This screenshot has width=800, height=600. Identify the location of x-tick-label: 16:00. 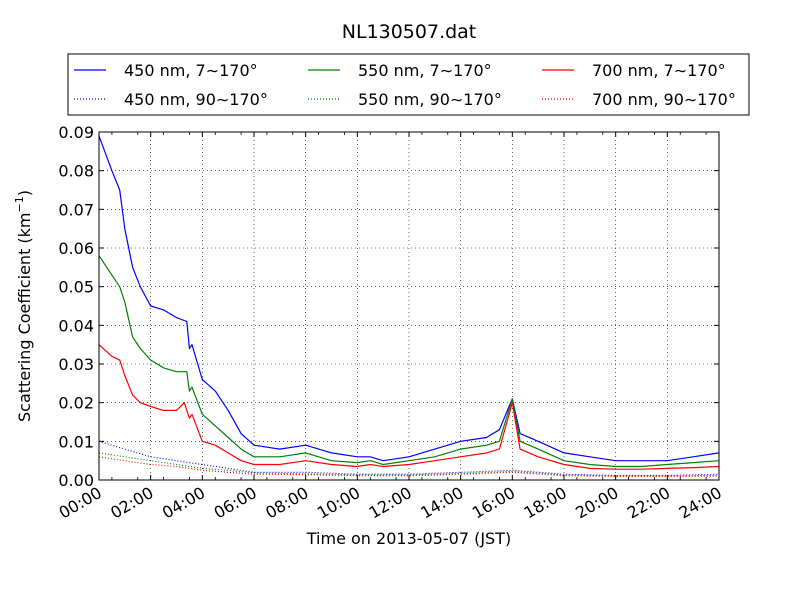
(493, 503).